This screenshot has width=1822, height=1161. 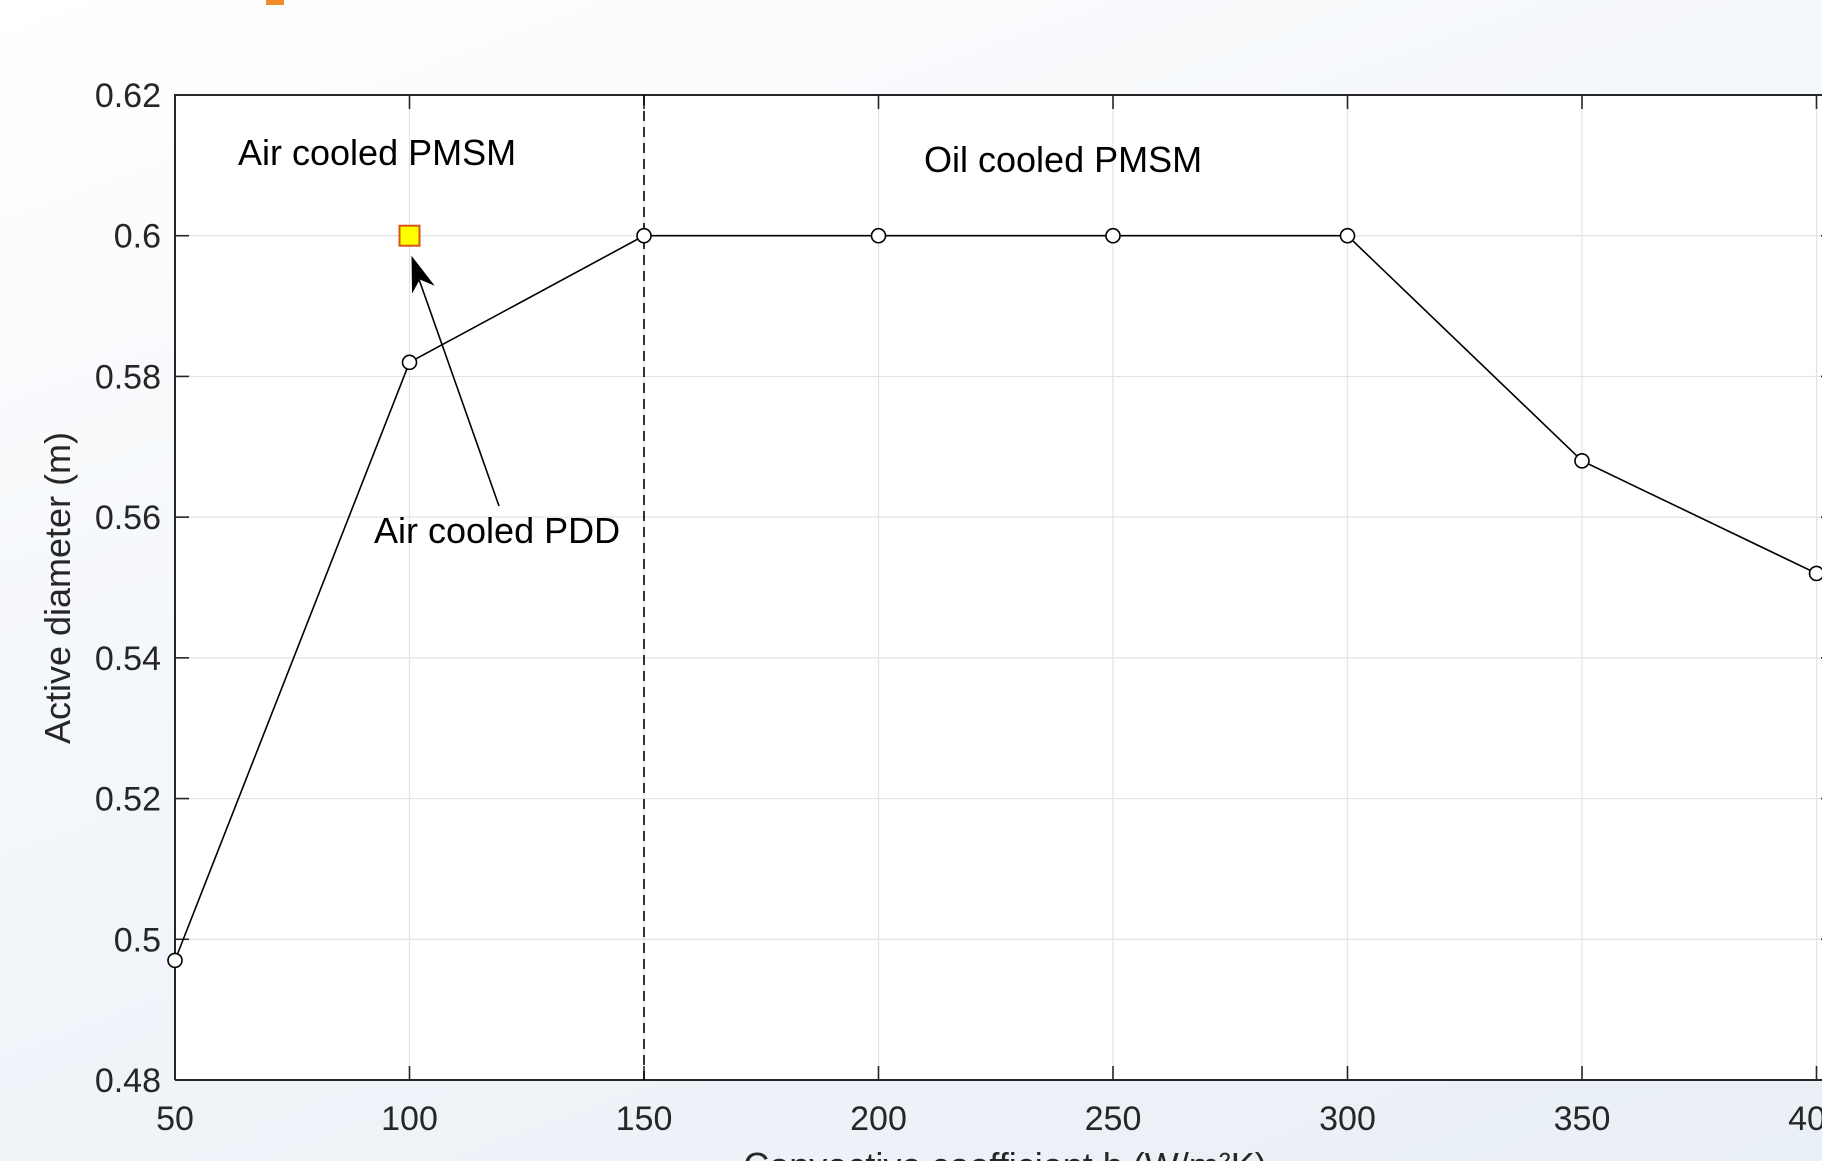 What do you see at coordinates (128, 588) in the screenshot?
I see `y-tick-labels: 0.48 0.5 0.52 0.54 0.56 0.58 0.6 0.62` at bounding box center [128, 588].